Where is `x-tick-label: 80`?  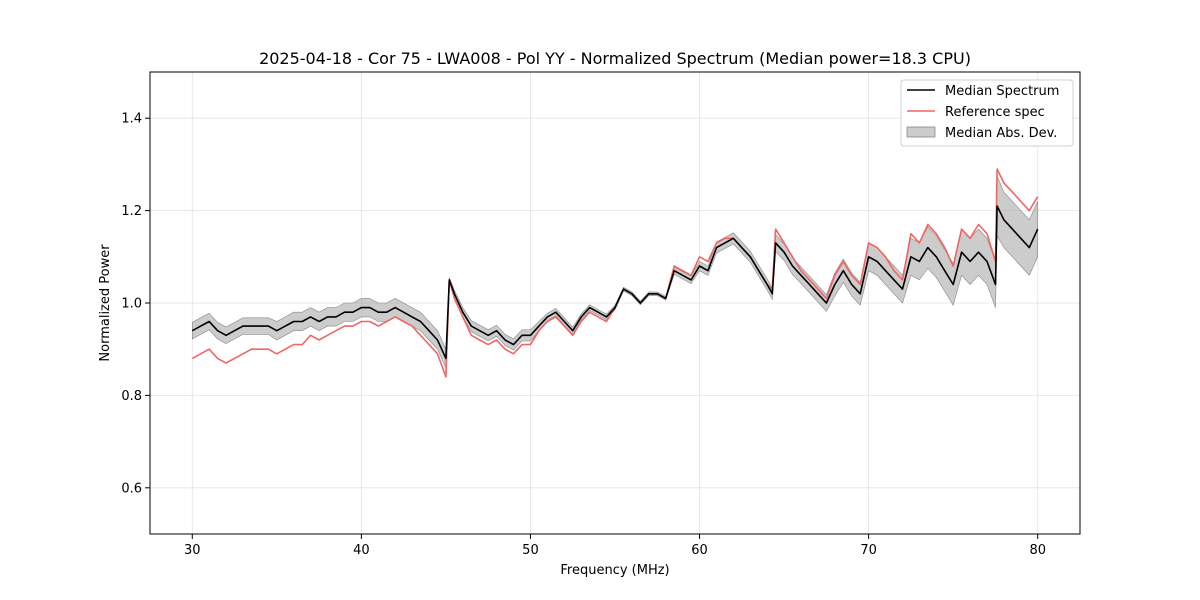 x-tick-label: 80 is located at coordinates (1037, 550).